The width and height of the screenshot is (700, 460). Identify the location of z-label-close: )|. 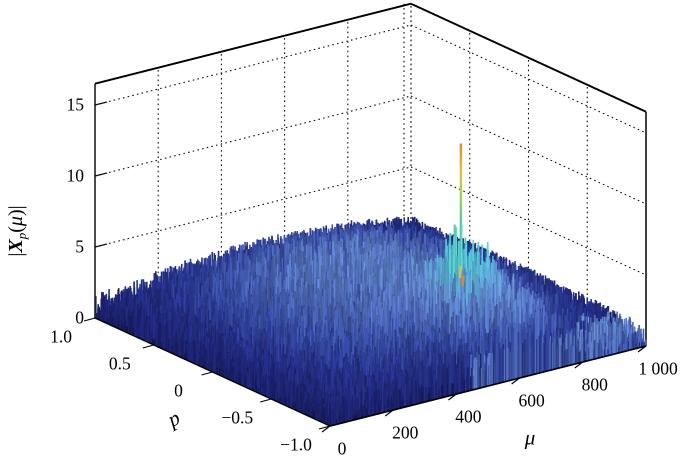
(16, 211).